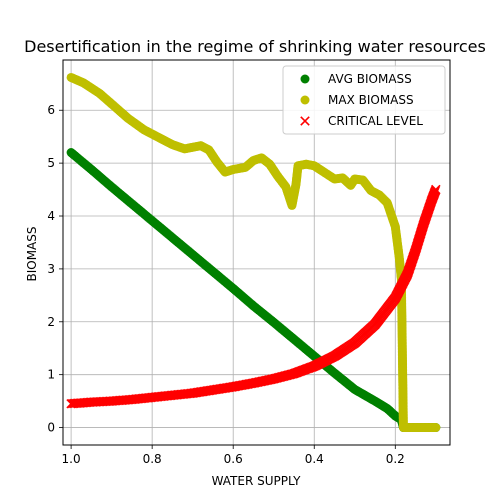 This screenshot has width=500, height=504. I want to click on legend-label: CRITICAL LEVEL, so click(375, 121).